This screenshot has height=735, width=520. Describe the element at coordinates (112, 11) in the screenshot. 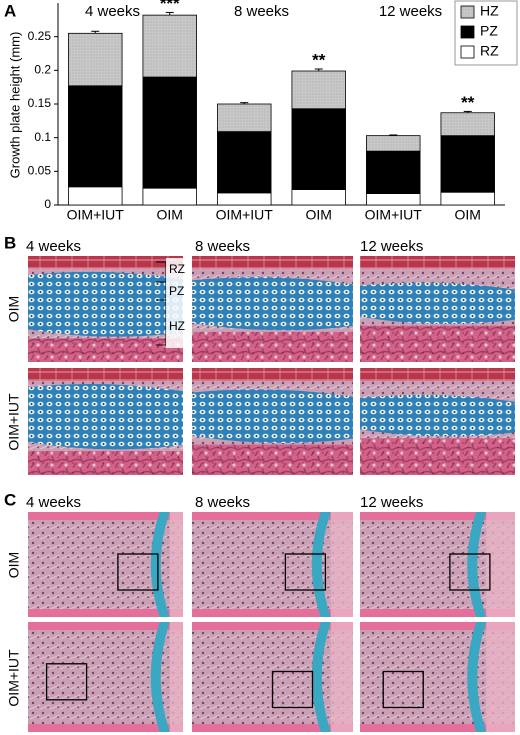

I see `group-label: 4 weeks` at that location.